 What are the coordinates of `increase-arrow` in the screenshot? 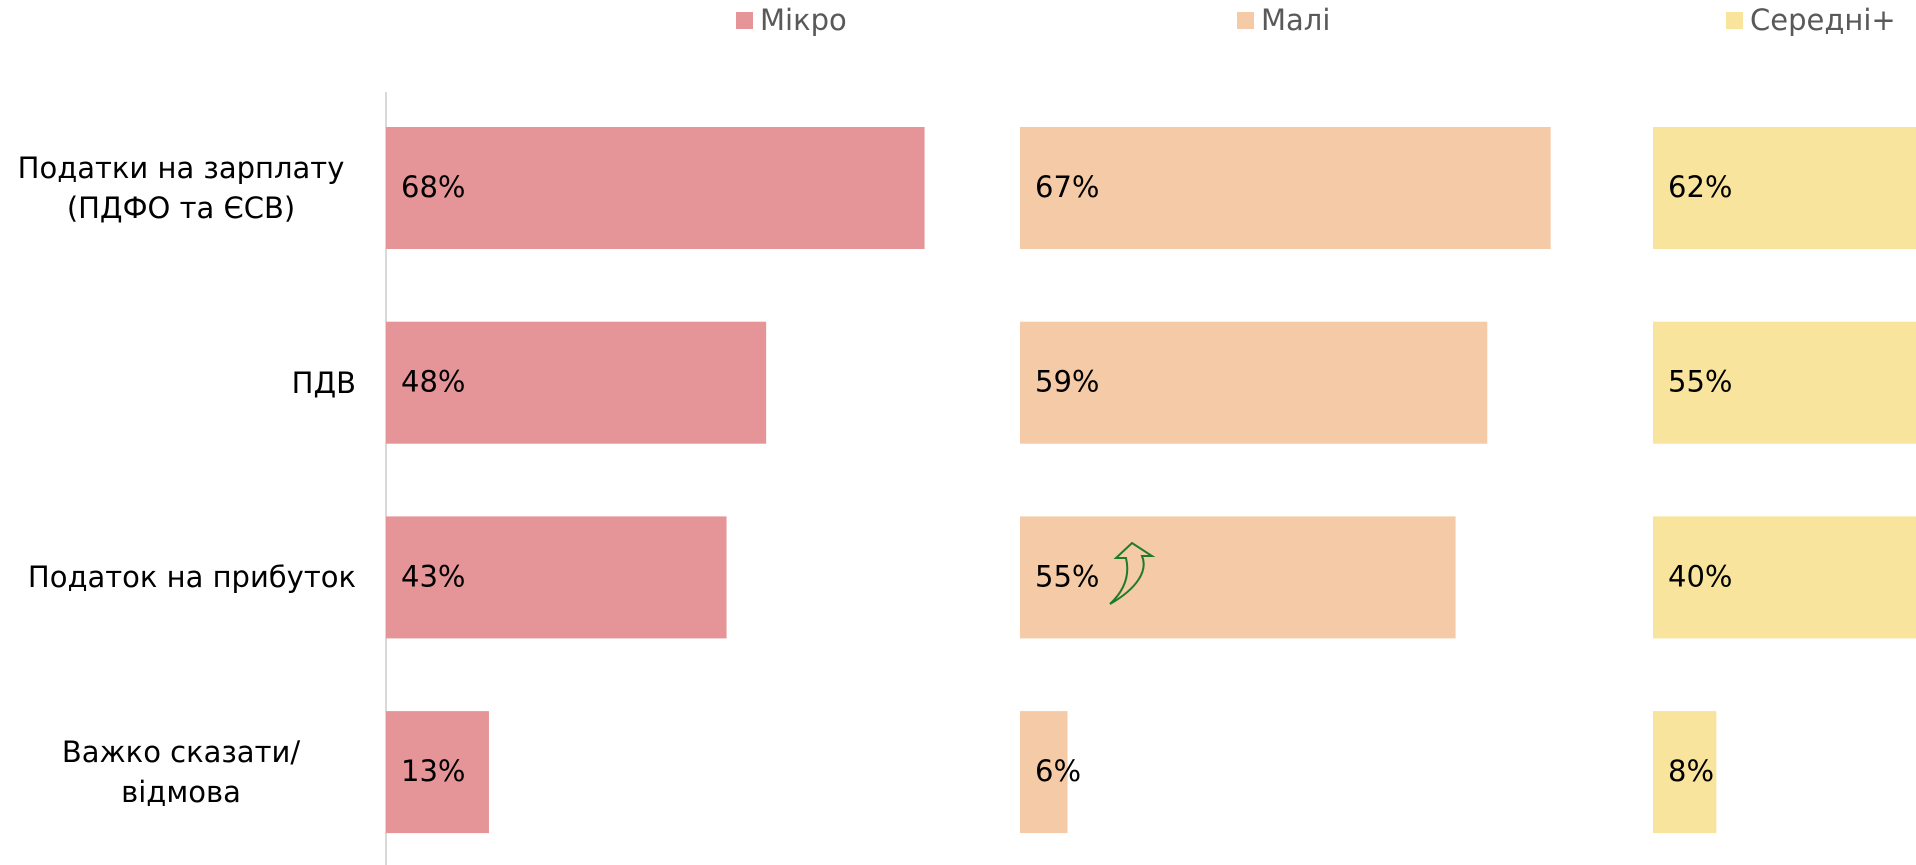 It's located at (1132, 573).